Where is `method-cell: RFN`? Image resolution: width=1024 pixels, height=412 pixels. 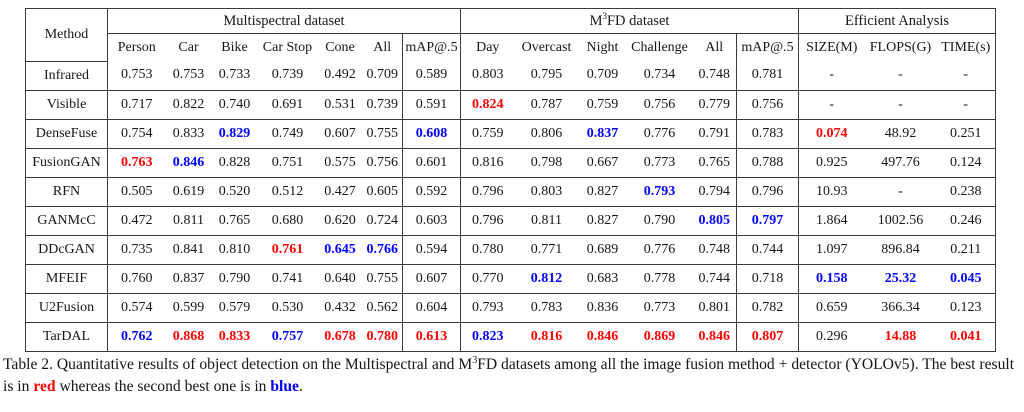
method-cell: RFN is located at coordinates (66, 192).